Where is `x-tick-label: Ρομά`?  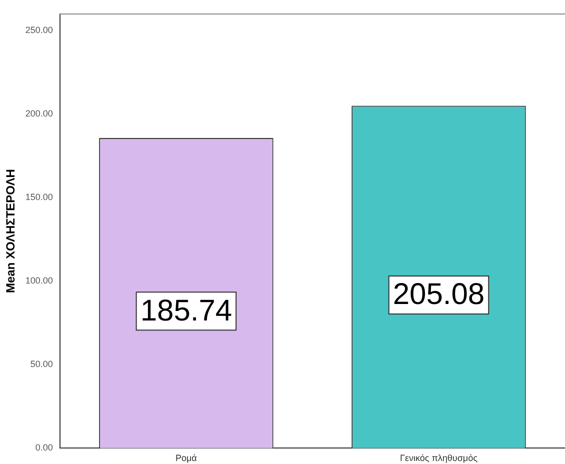 x-tick-label: Ρομά is located at coordinates (186, 458).